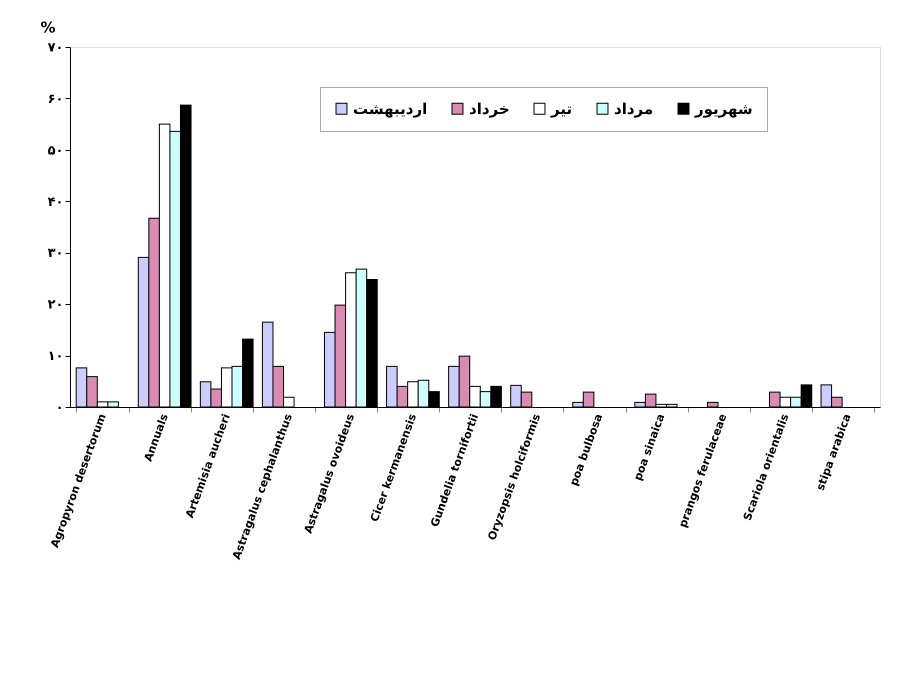 The image size is (920, 677). Describe the element at coordinates (60, 408) in the screenshot. I see `y-tick-label: ۰` at that location.